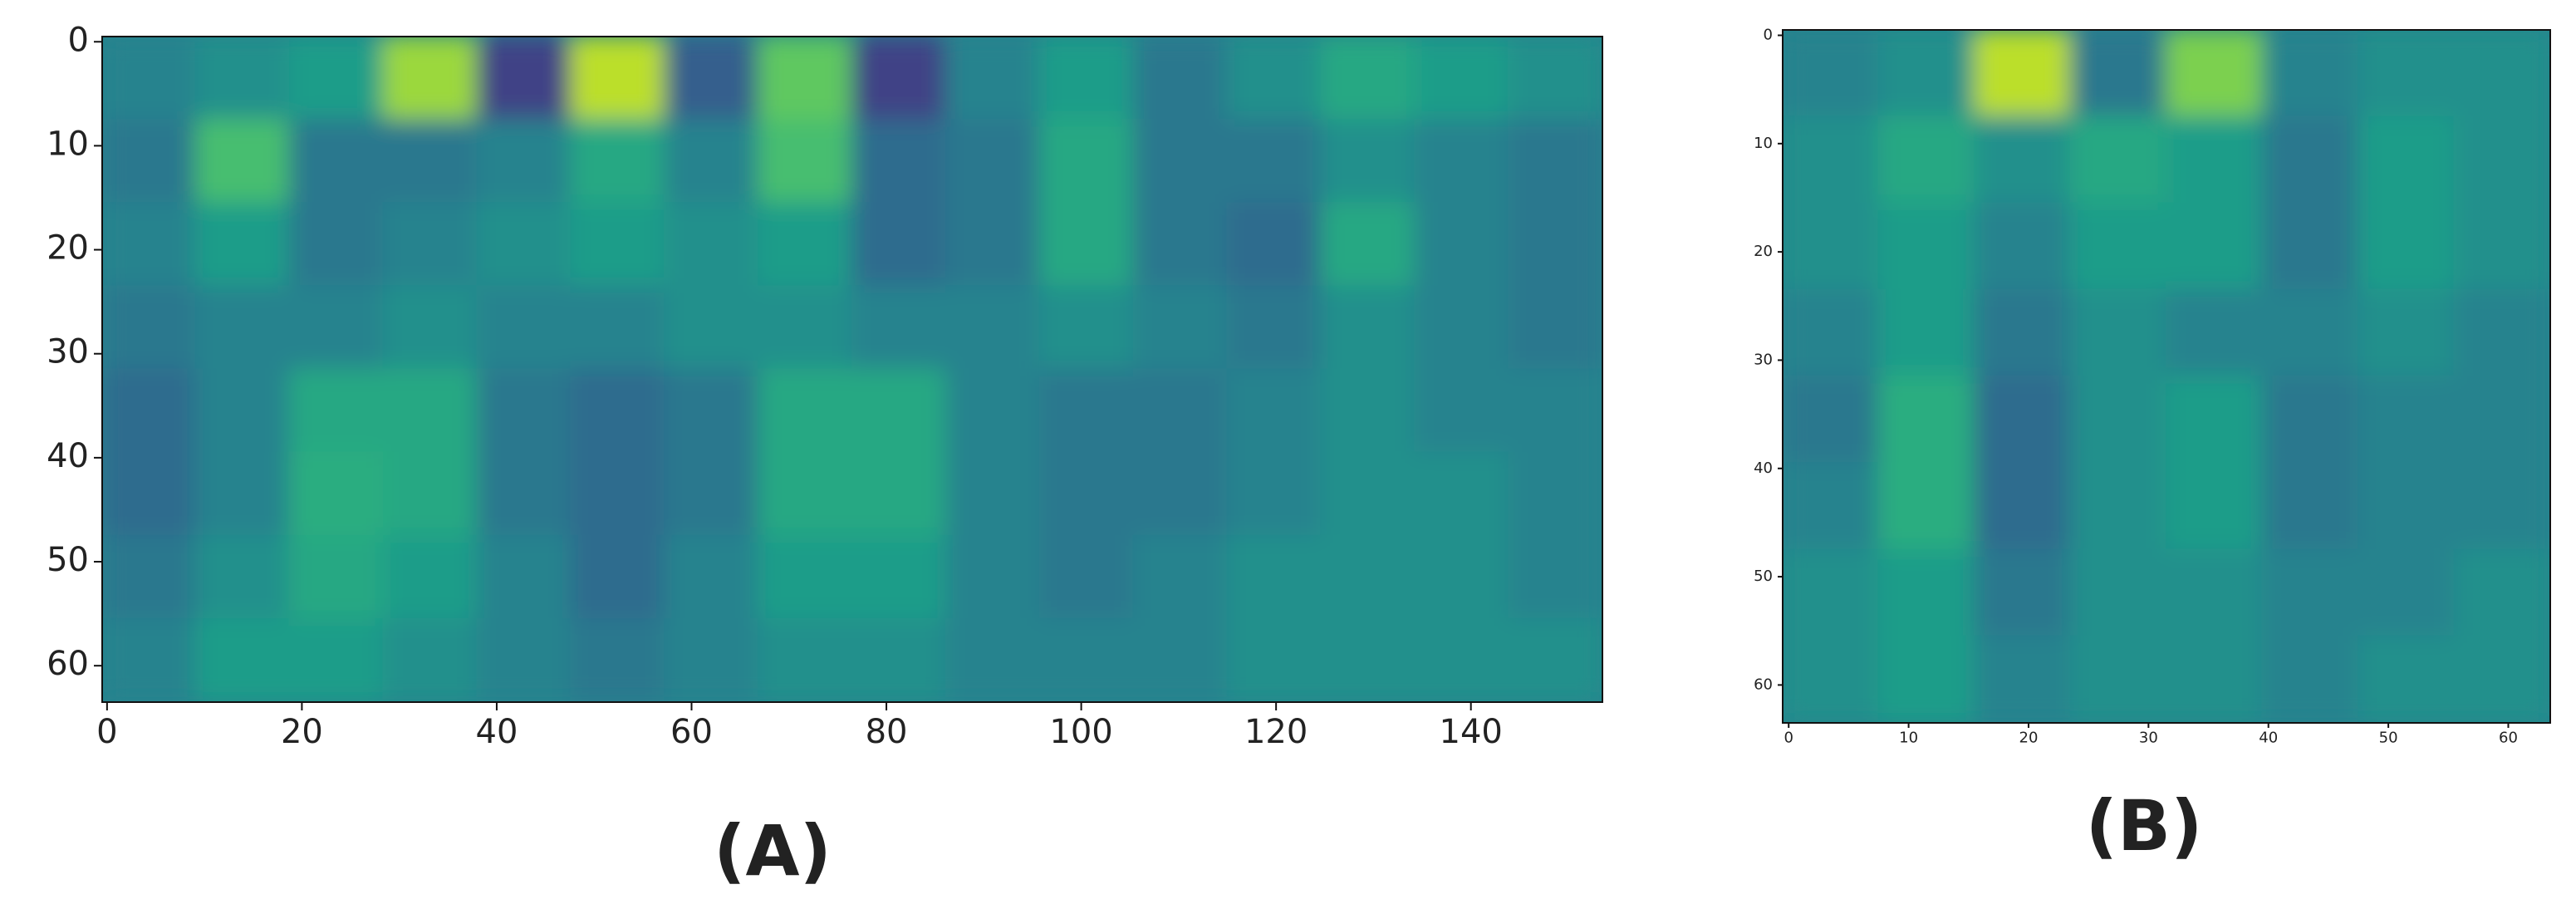 The height and width of the screenshot is (909, 2576). I want to click on x-tick-label: 120, so click(1276, 732).